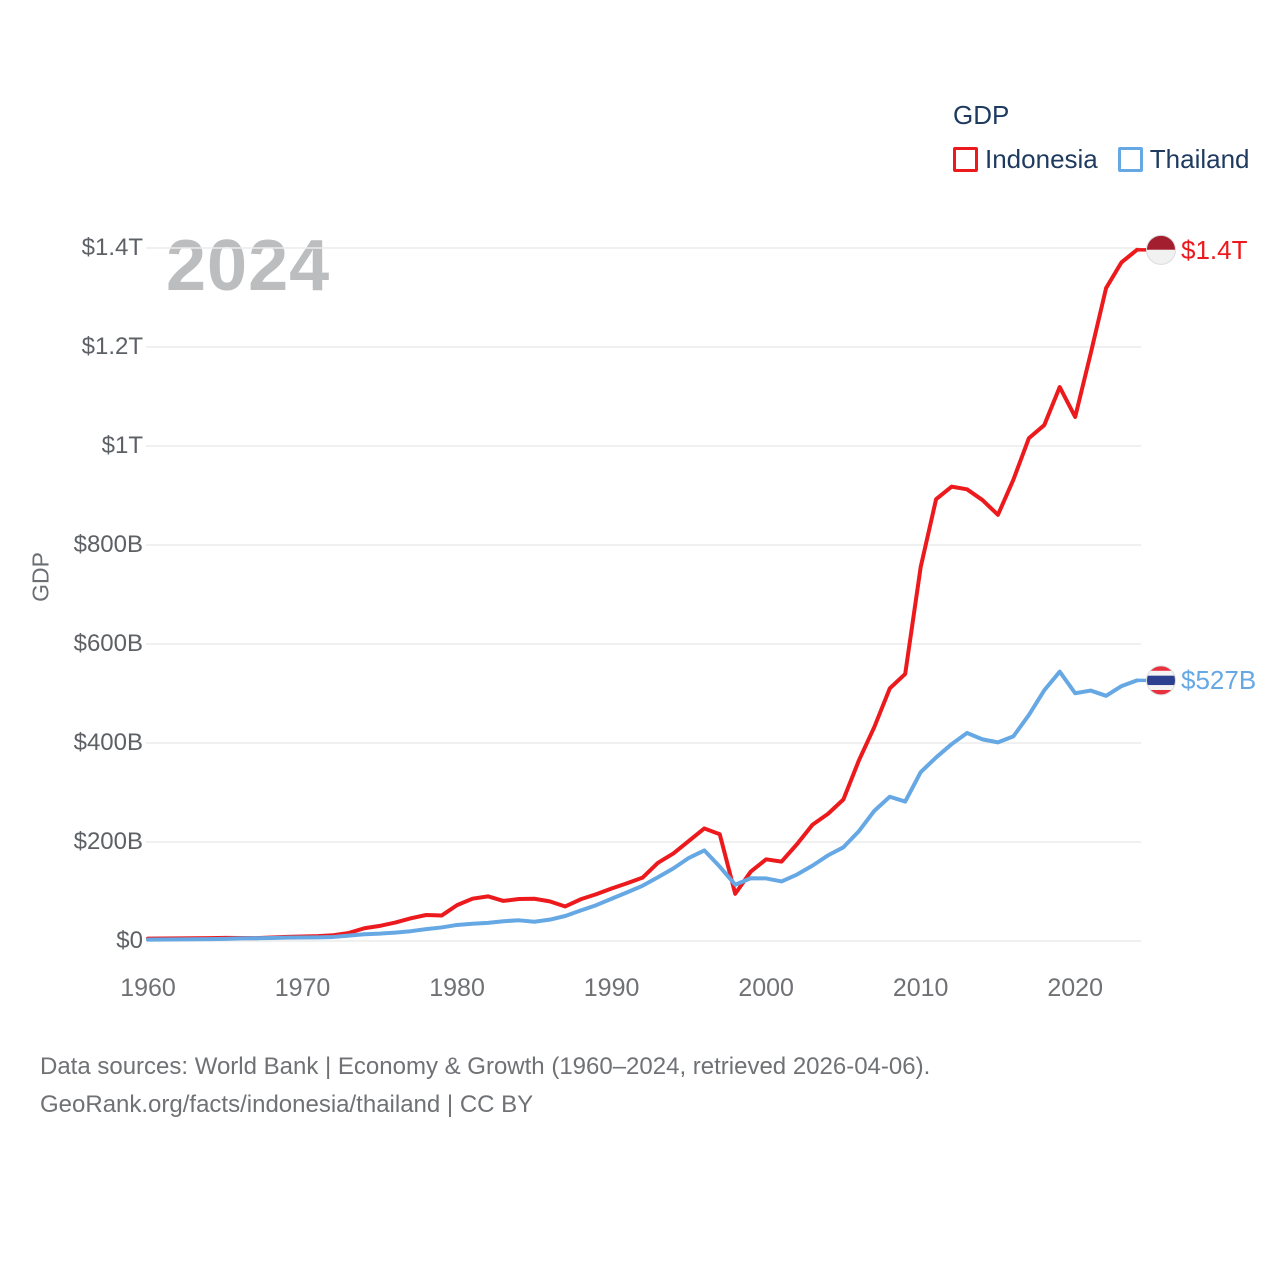 This screenshot has height=1280, width=1280. Describe the element at coordinates (129, 940) in the screenshot. I see `y-tick-label: $0` at that location.